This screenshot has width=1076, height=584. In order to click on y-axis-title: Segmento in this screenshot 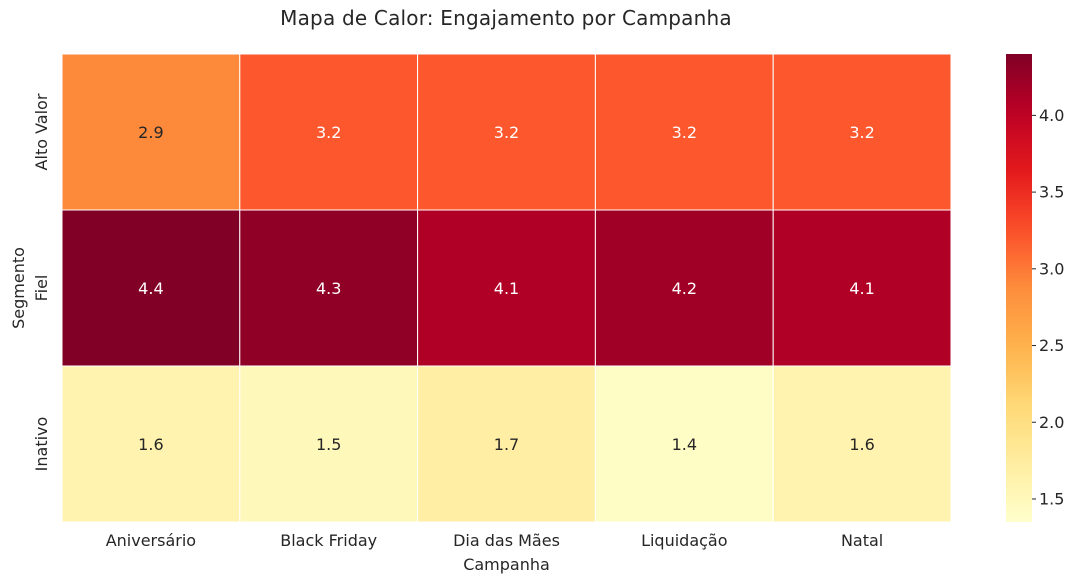, I will do `click(18, 288)`.